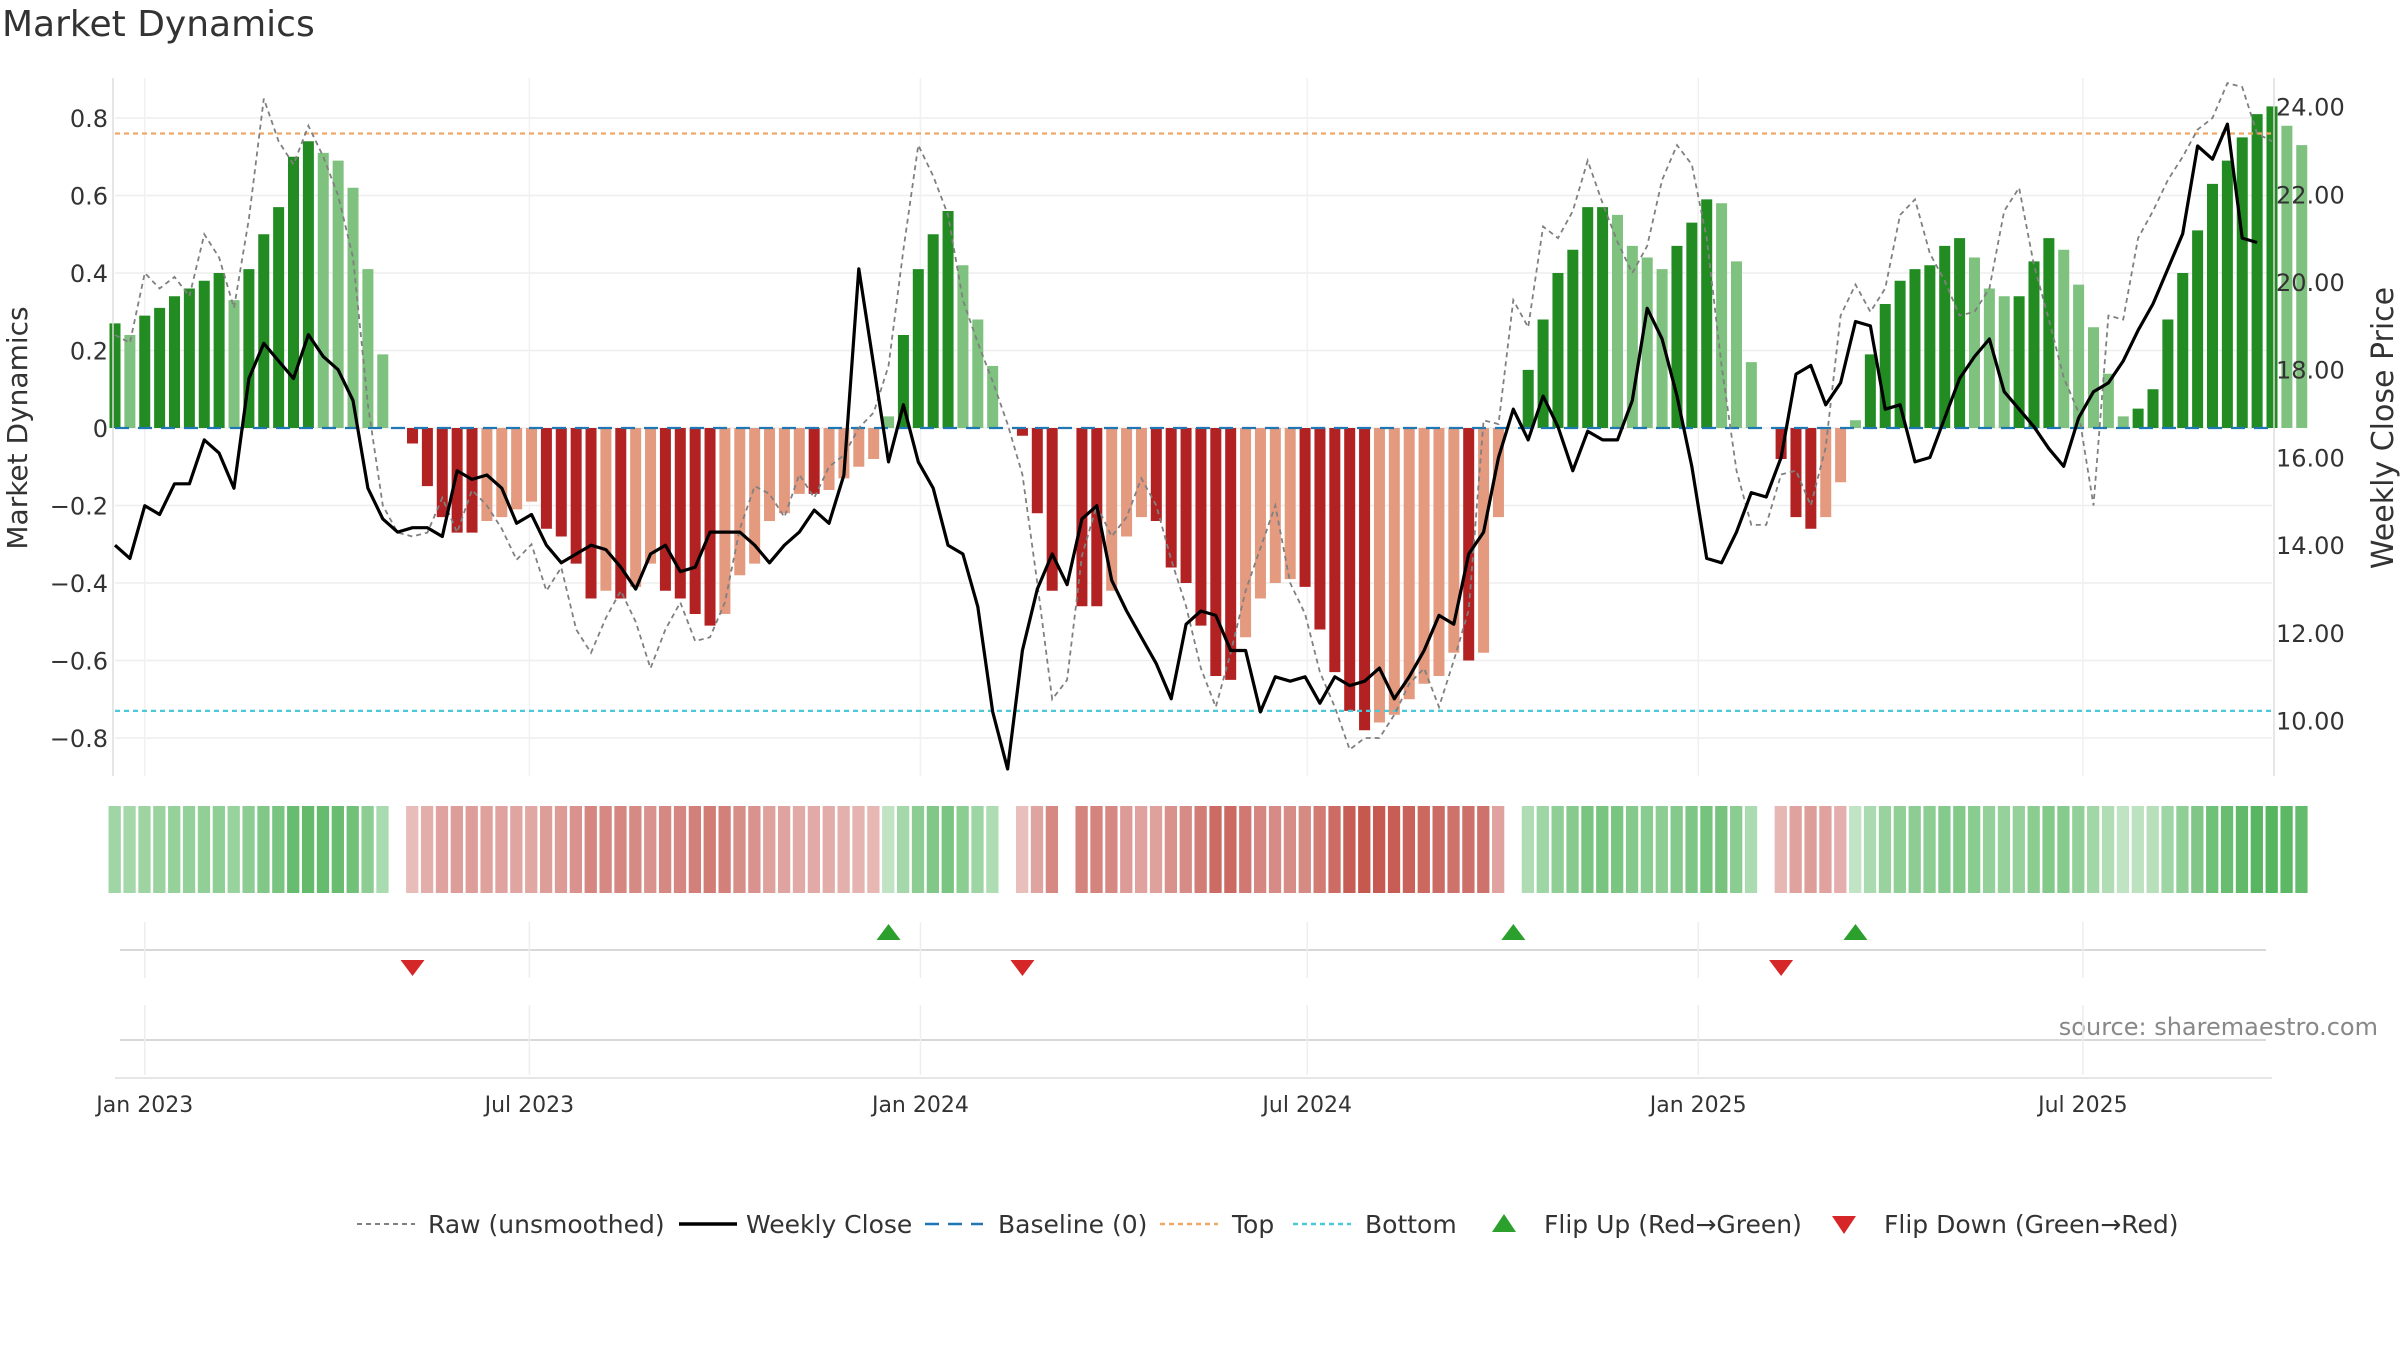 The image size is (2400, 1350). Describe the element at coordinates (79, 662) in the screenshot. I see `left-tick-label: −0.6` at that location.